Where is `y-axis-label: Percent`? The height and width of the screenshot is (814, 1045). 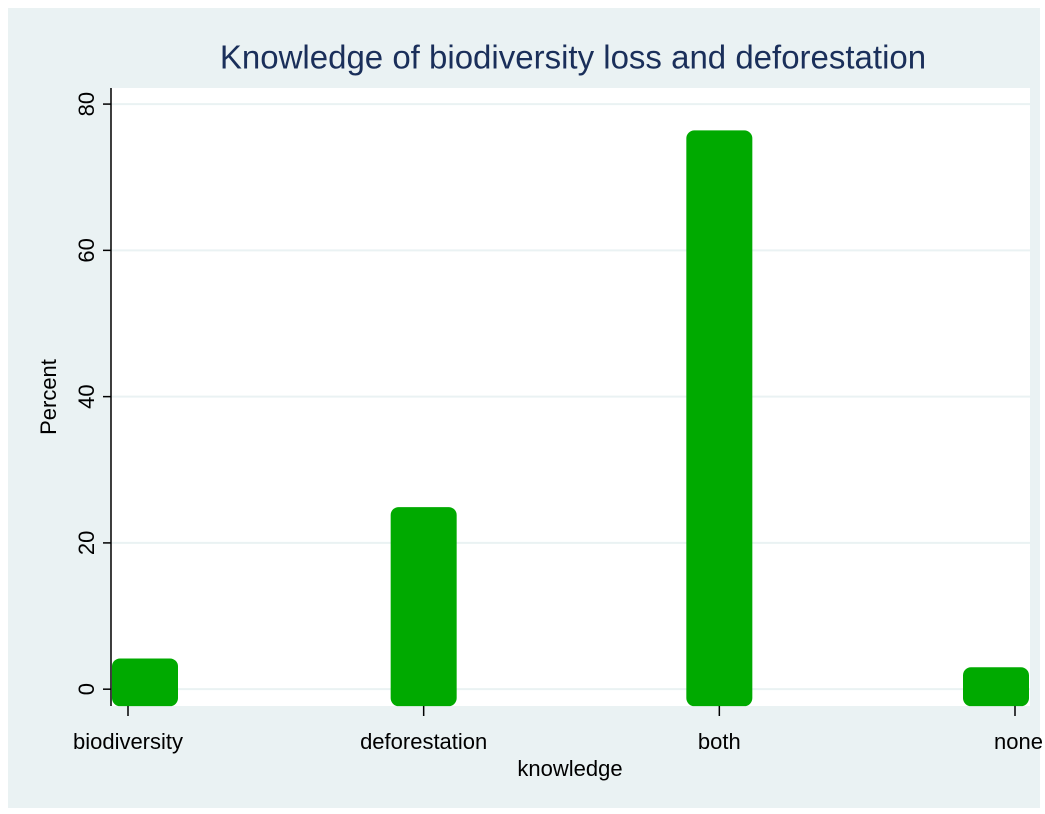 y-axis-label: Percent is located at coordinates (48, 397).